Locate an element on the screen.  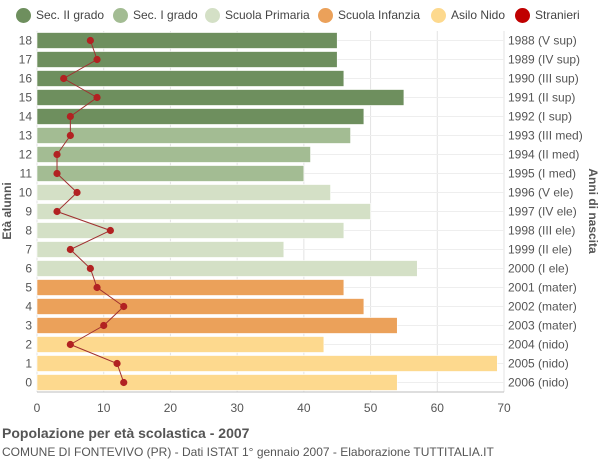
legend-label: Sec. I grado is located at coordinates (165, 15).